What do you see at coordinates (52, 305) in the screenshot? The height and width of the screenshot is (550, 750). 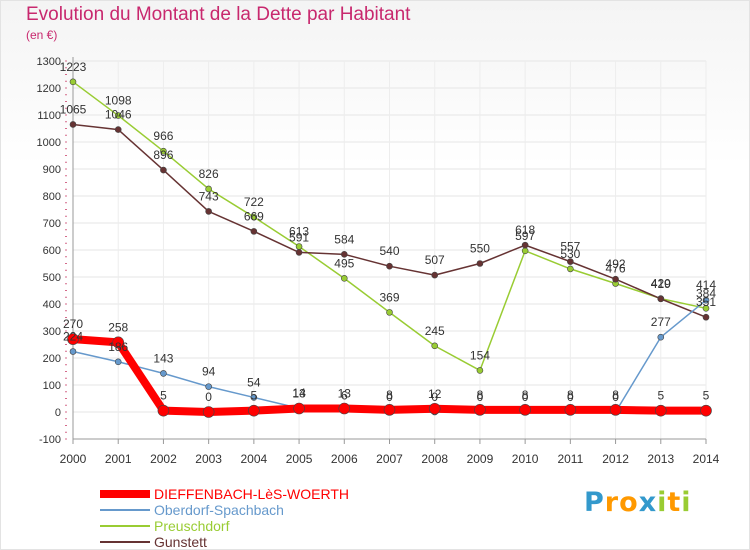 I see `y-tick-label: 400` at bounding box center [52, 305].